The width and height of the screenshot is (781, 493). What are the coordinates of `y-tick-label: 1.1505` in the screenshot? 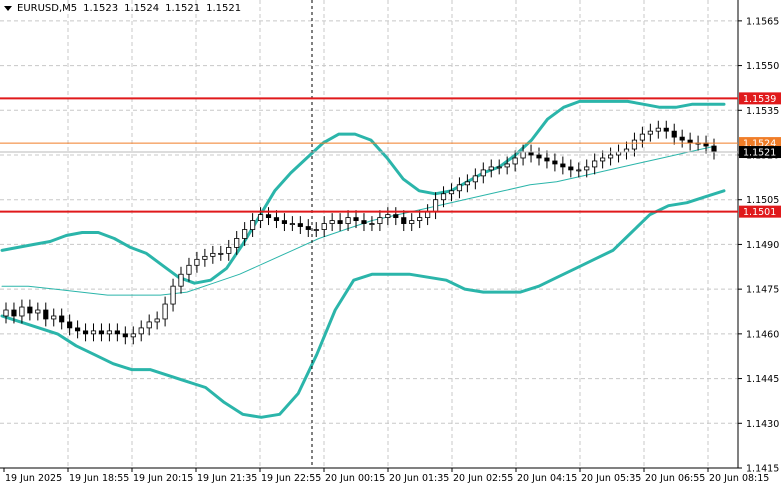 It's located at (762, 200).